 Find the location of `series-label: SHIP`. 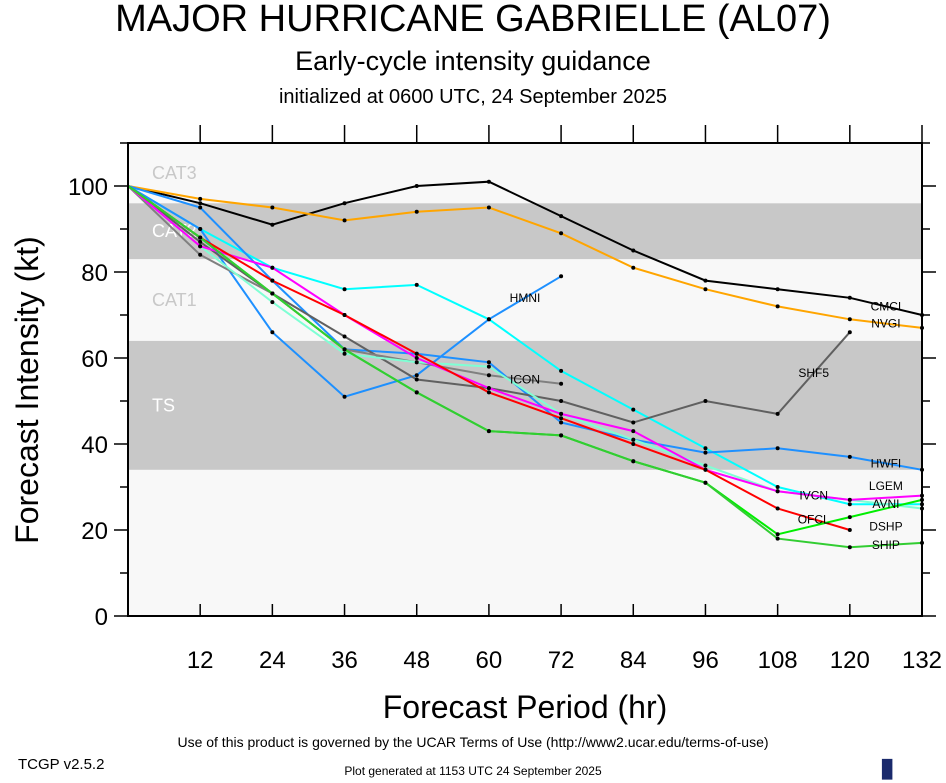

series-label: SHIP is located at coordinates (886, 545).